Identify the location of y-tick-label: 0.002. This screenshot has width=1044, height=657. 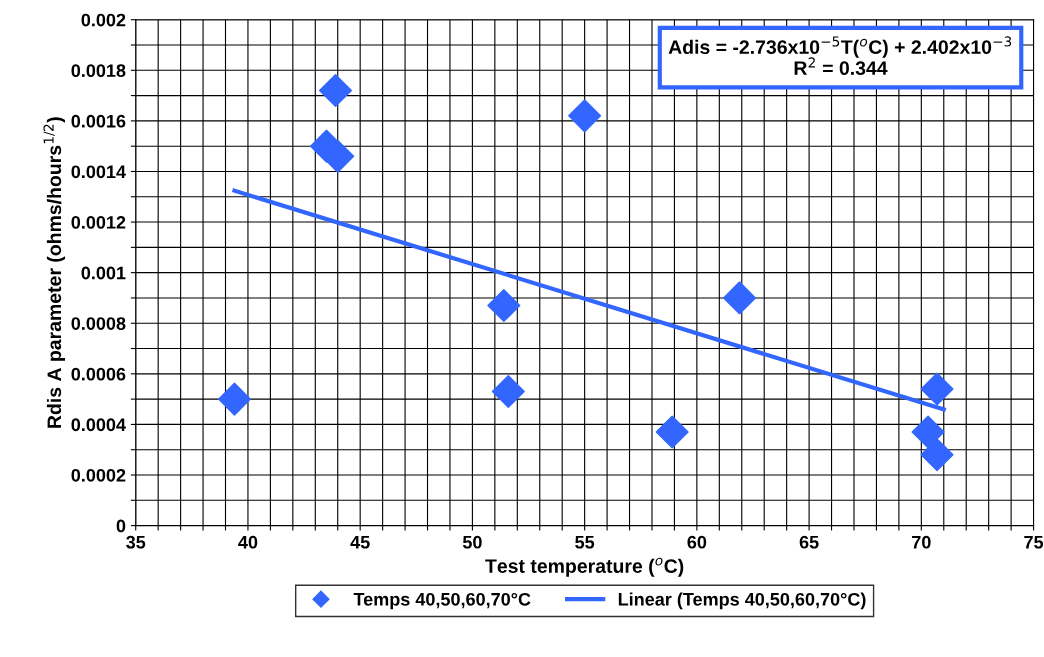
(103, 20).